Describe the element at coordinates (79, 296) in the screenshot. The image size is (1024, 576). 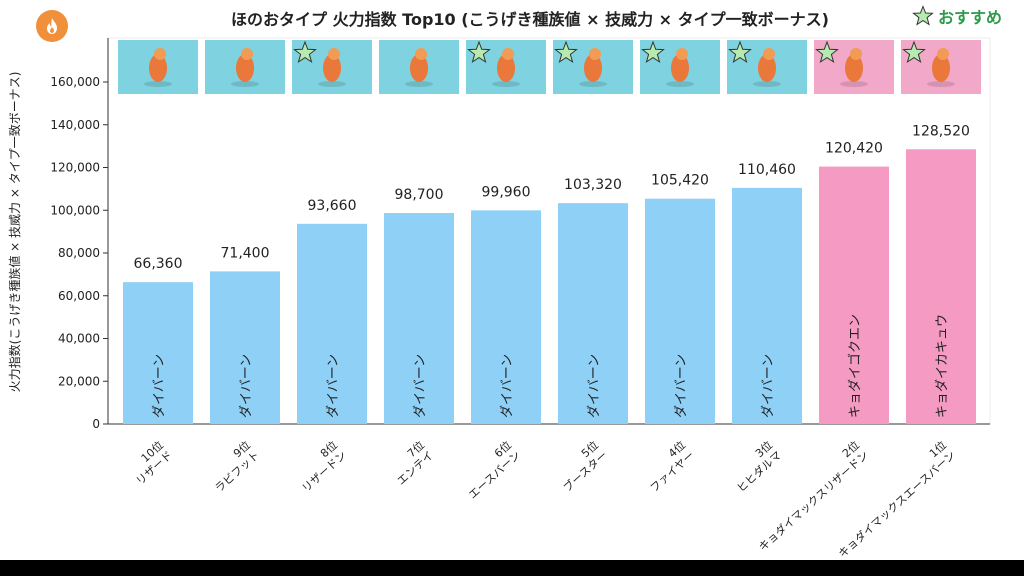
I see `y-tick-label: 60,000` at that location.